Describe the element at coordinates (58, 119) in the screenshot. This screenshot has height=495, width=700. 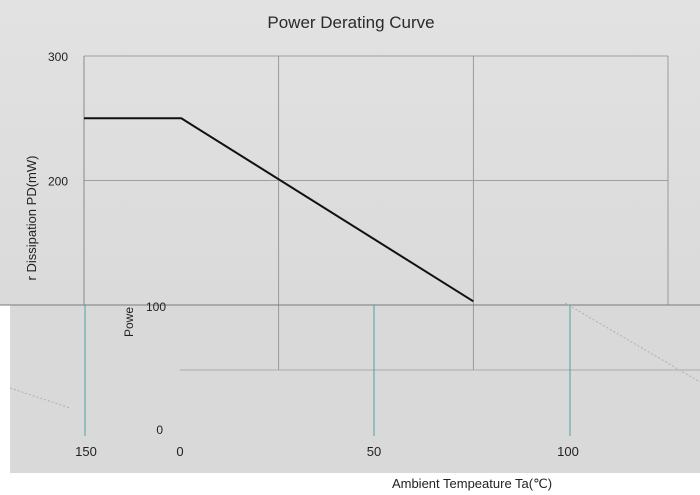
I see `y-ticks-upper: 300 200` at that location.